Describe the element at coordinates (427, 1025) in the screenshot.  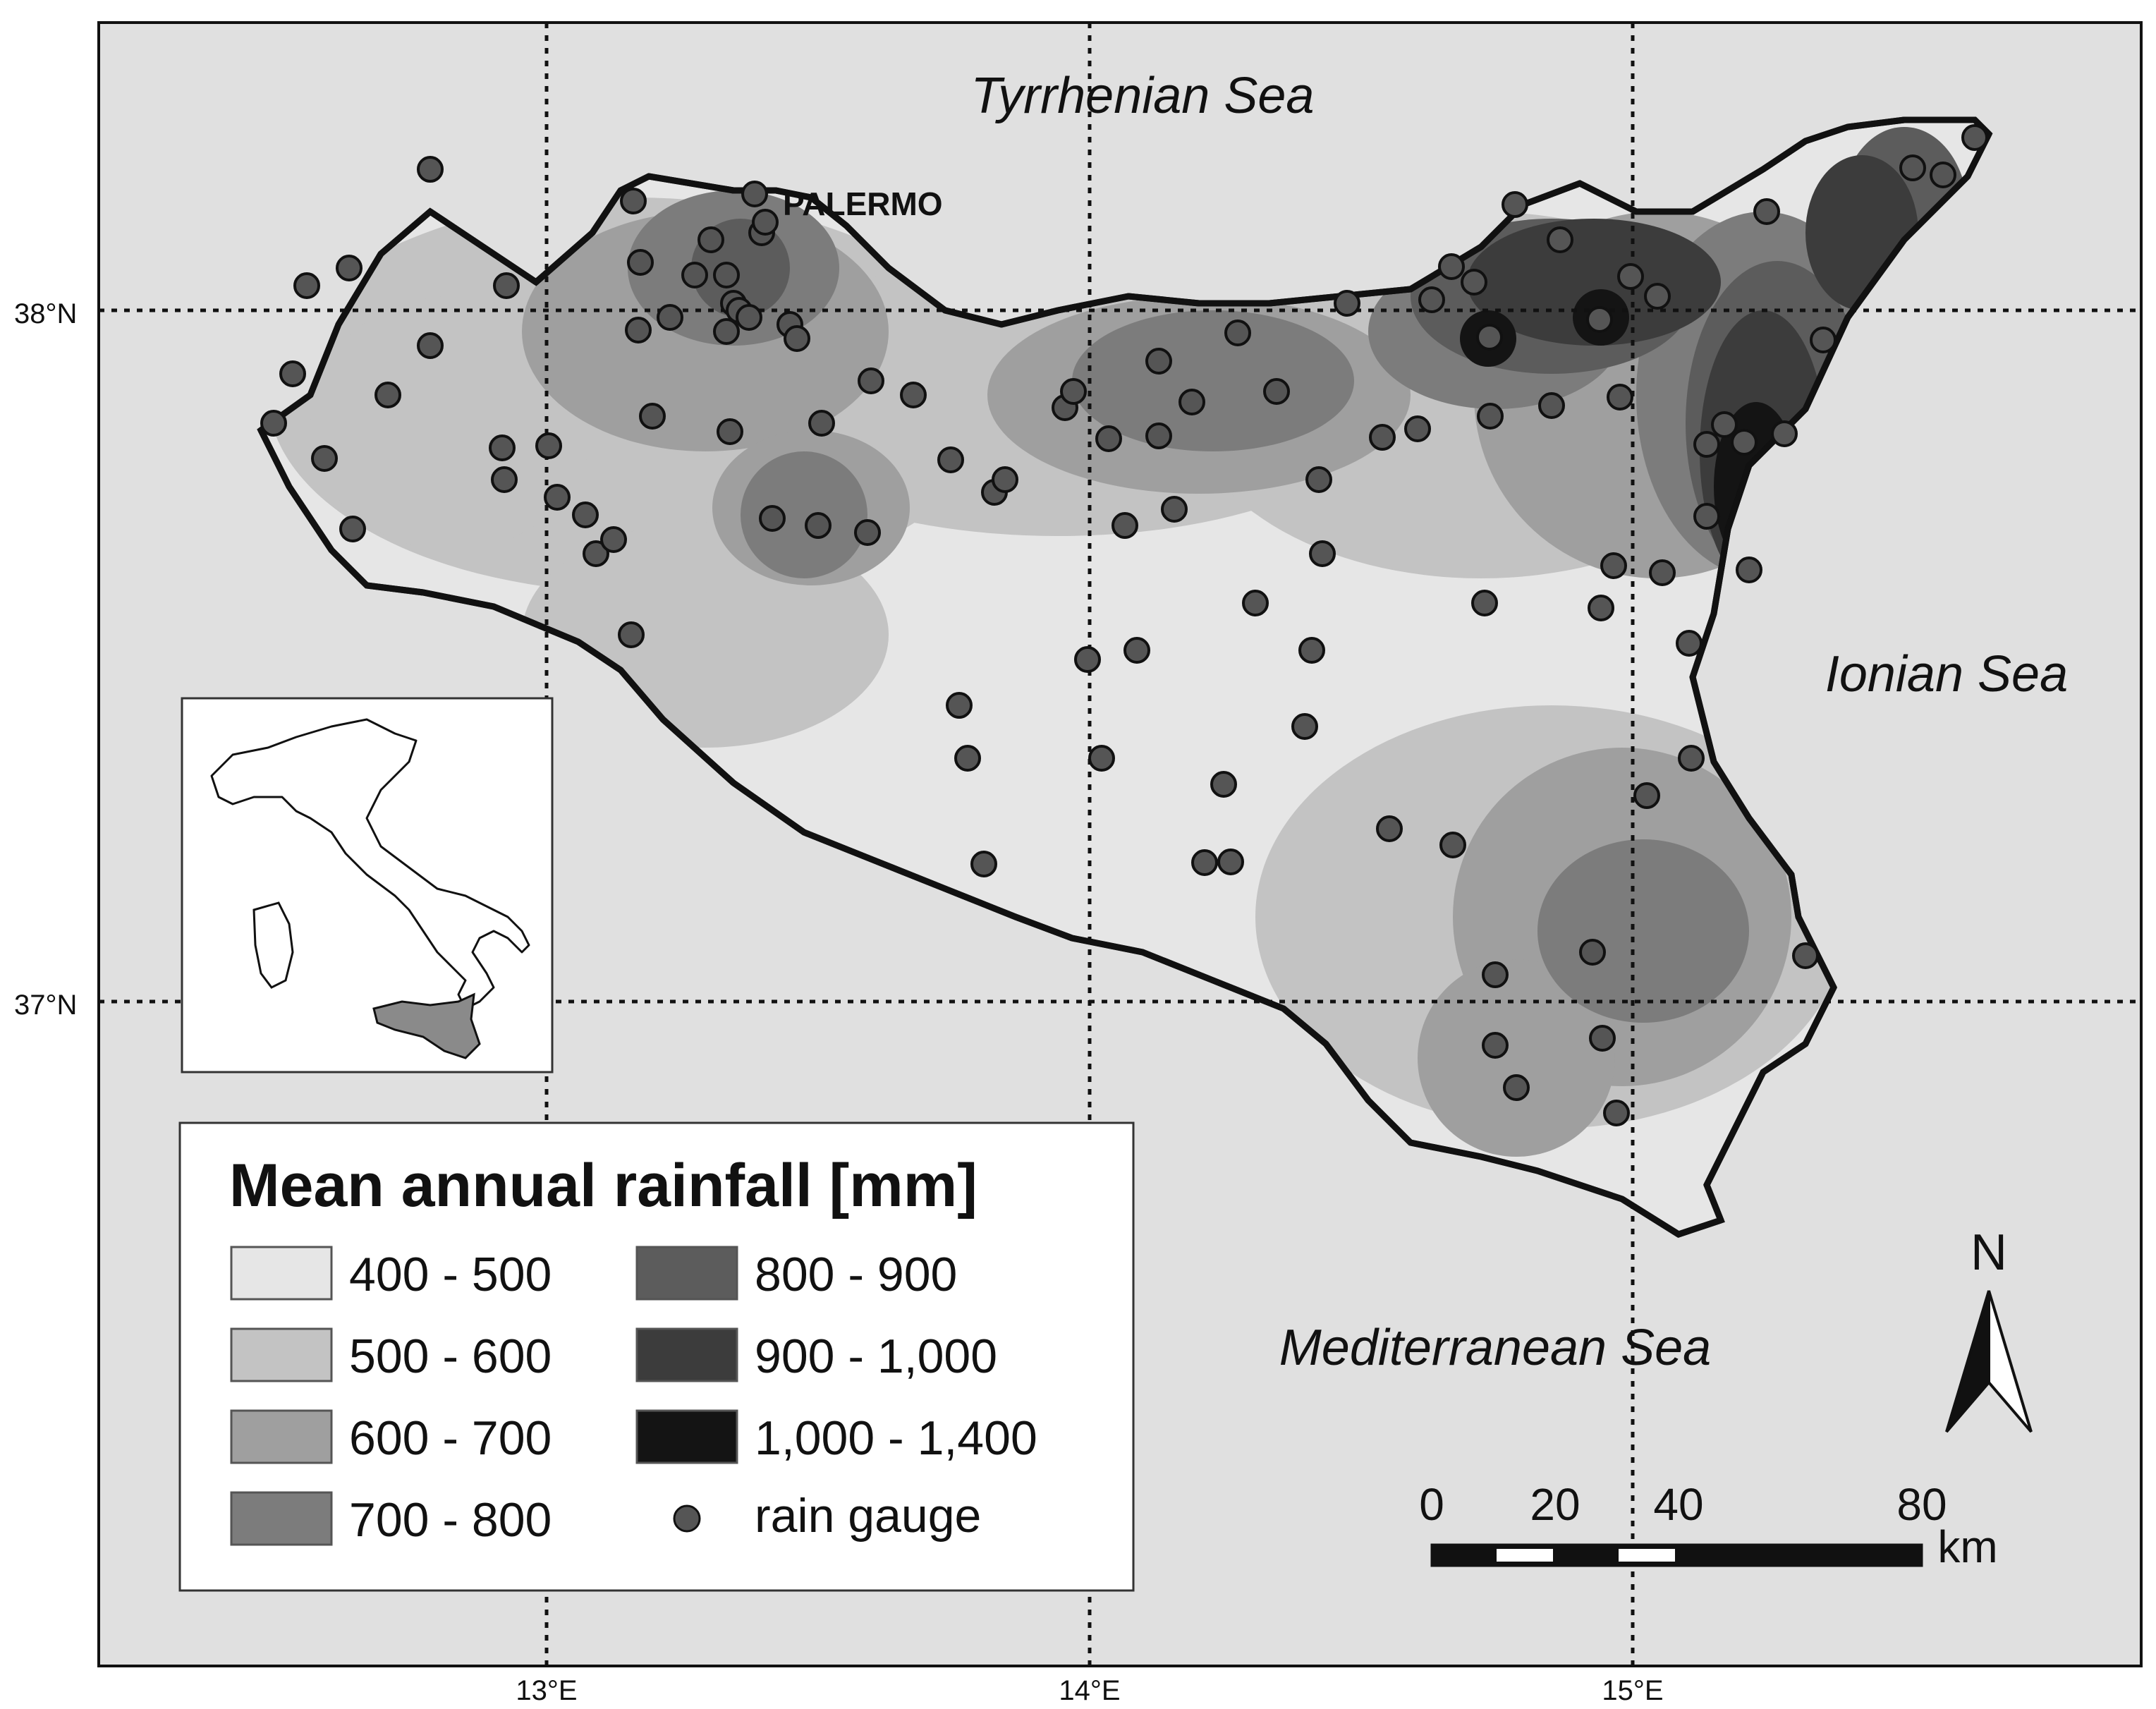
I see `inset-sicily-highlight` at that location.